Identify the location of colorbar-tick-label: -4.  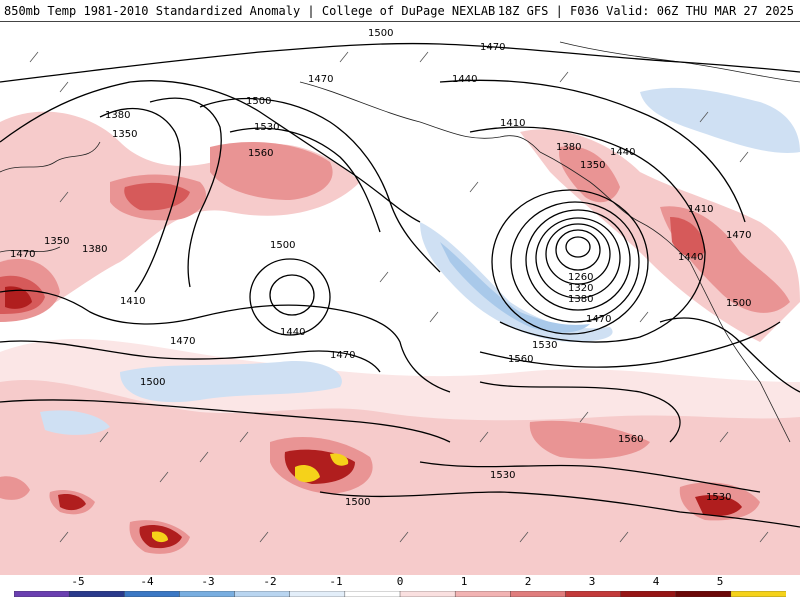
(147, 581).